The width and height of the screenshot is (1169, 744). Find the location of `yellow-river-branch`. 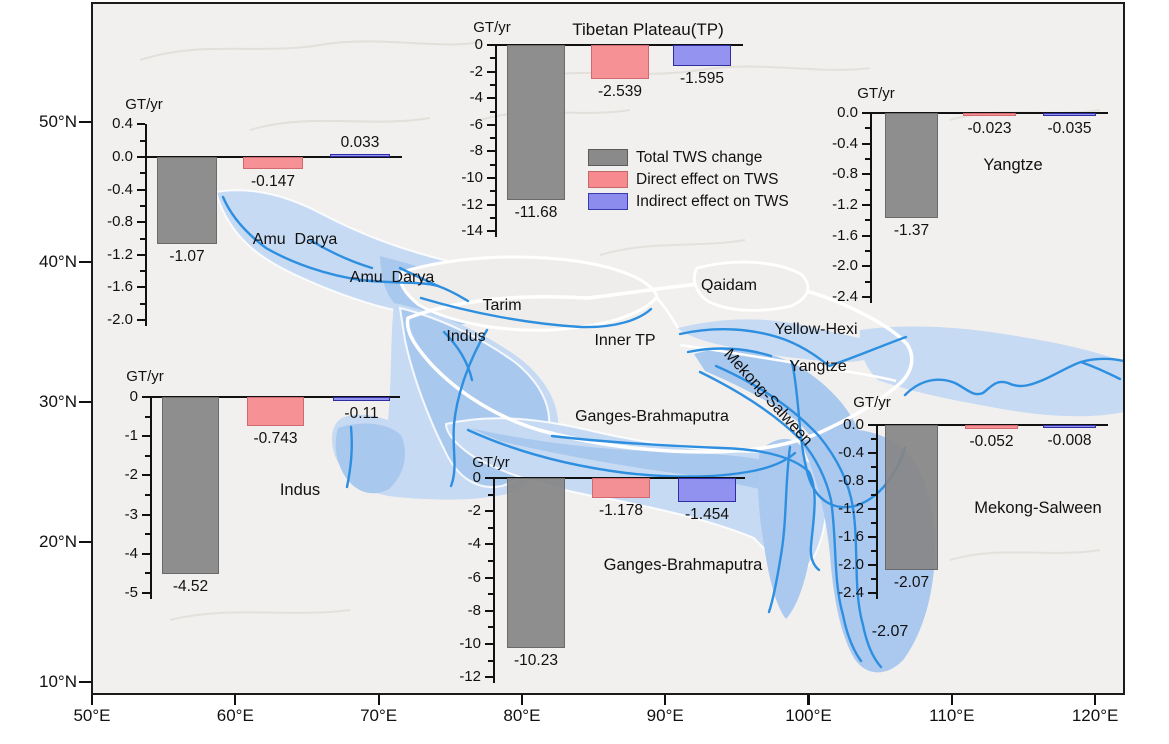

yellow-river-branch is located at coordinates (729, 352).